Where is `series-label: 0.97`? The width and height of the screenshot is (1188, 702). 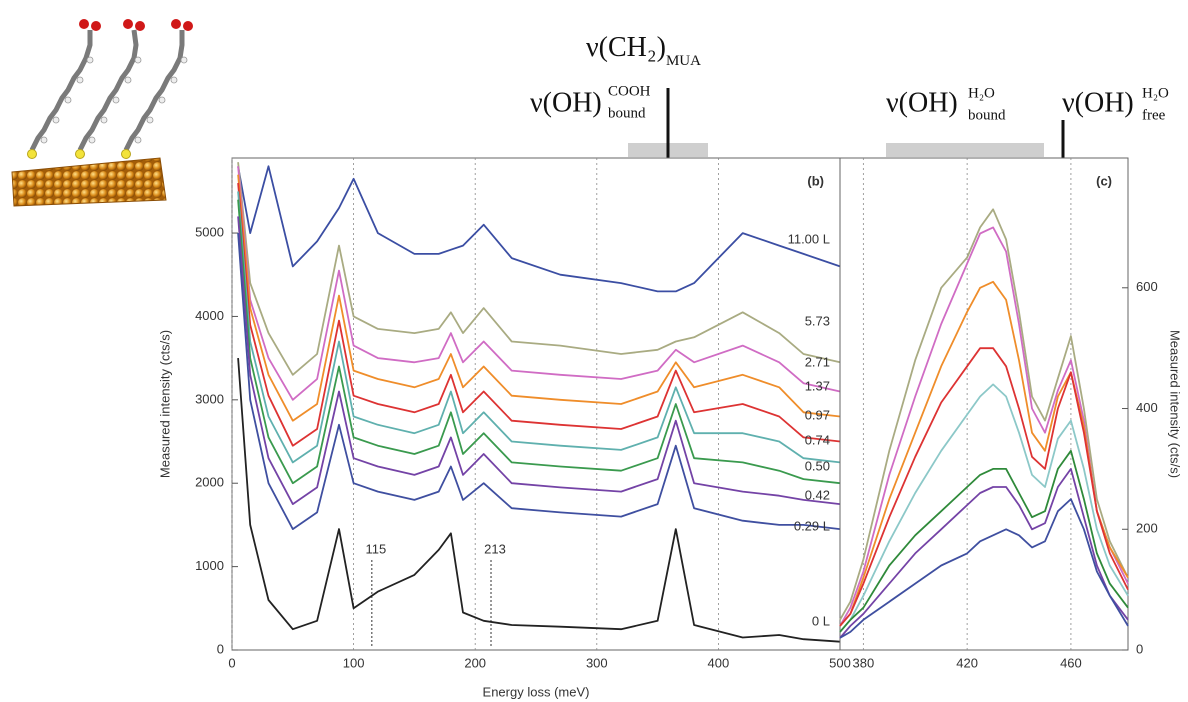
series-label: 0.97 is located at coordinates (817, 414).